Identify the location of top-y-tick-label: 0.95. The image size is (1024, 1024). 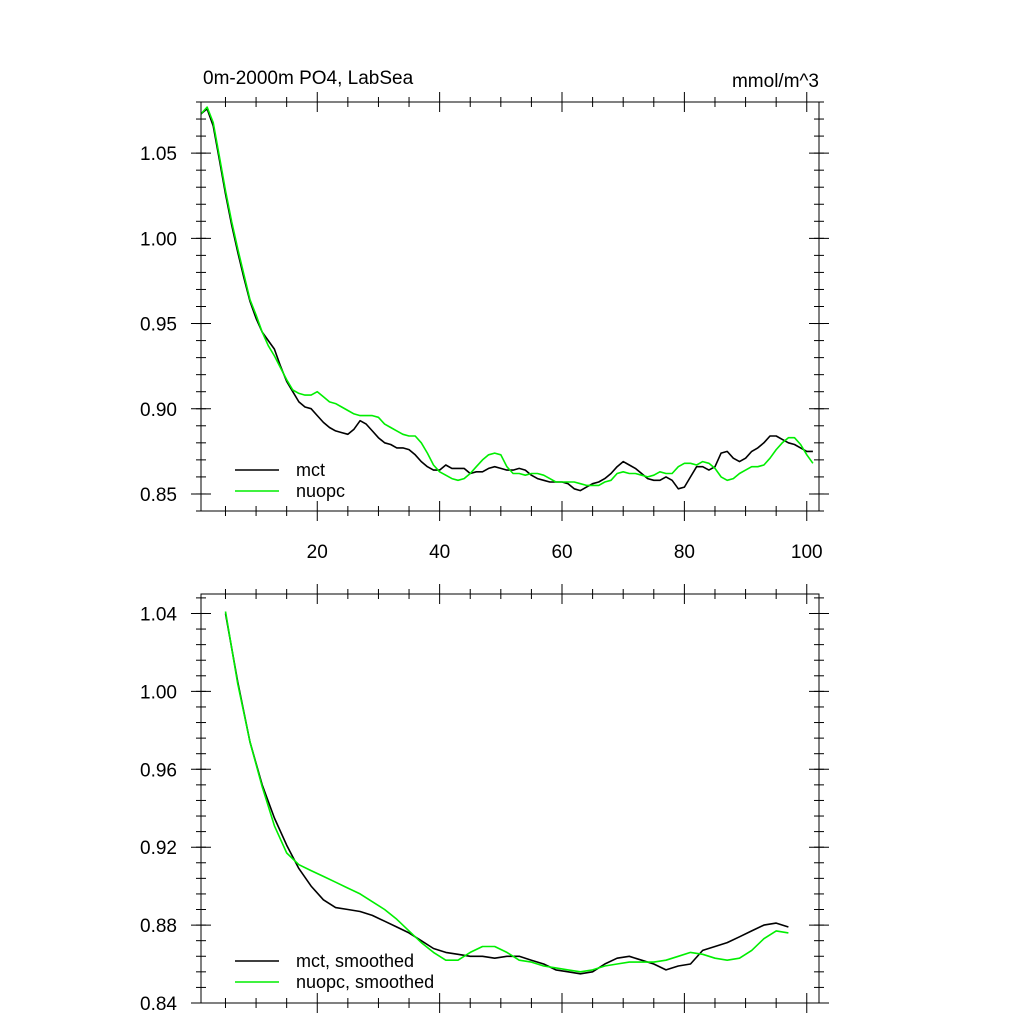
(158, 325).